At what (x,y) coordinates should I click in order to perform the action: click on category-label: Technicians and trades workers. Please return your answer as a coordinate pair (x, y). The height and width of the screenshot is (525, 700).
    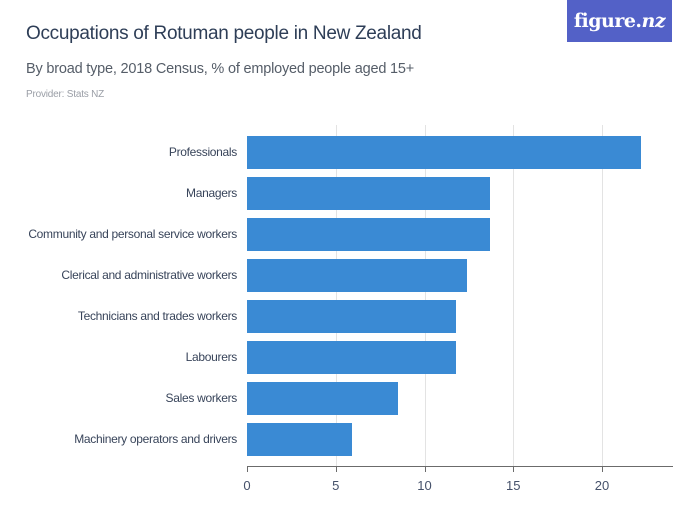
    Looking at the image, I should click on (157, 316).